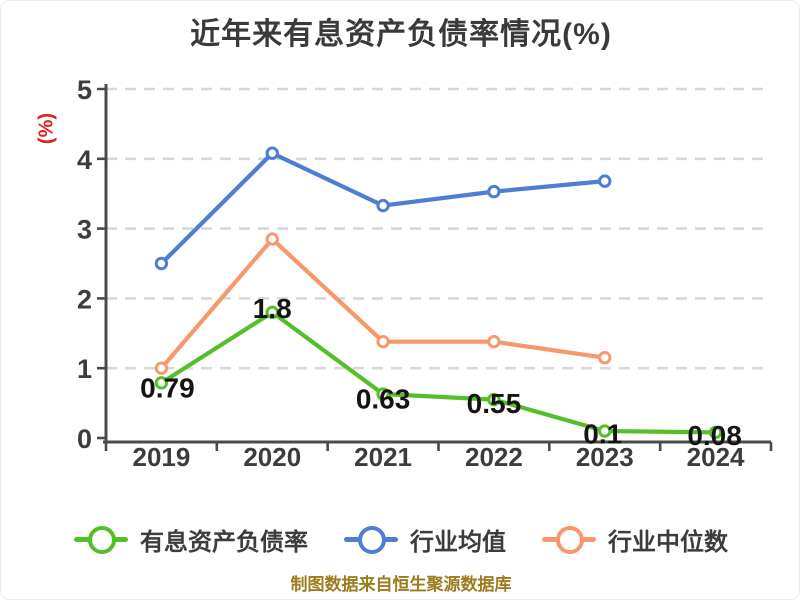 The width and height of the screenshot is (800, 600). What do you see at coordinates (84, 160) in the screenshot?
I see `y-tick-label: 4` at bounding box center [84, 160].